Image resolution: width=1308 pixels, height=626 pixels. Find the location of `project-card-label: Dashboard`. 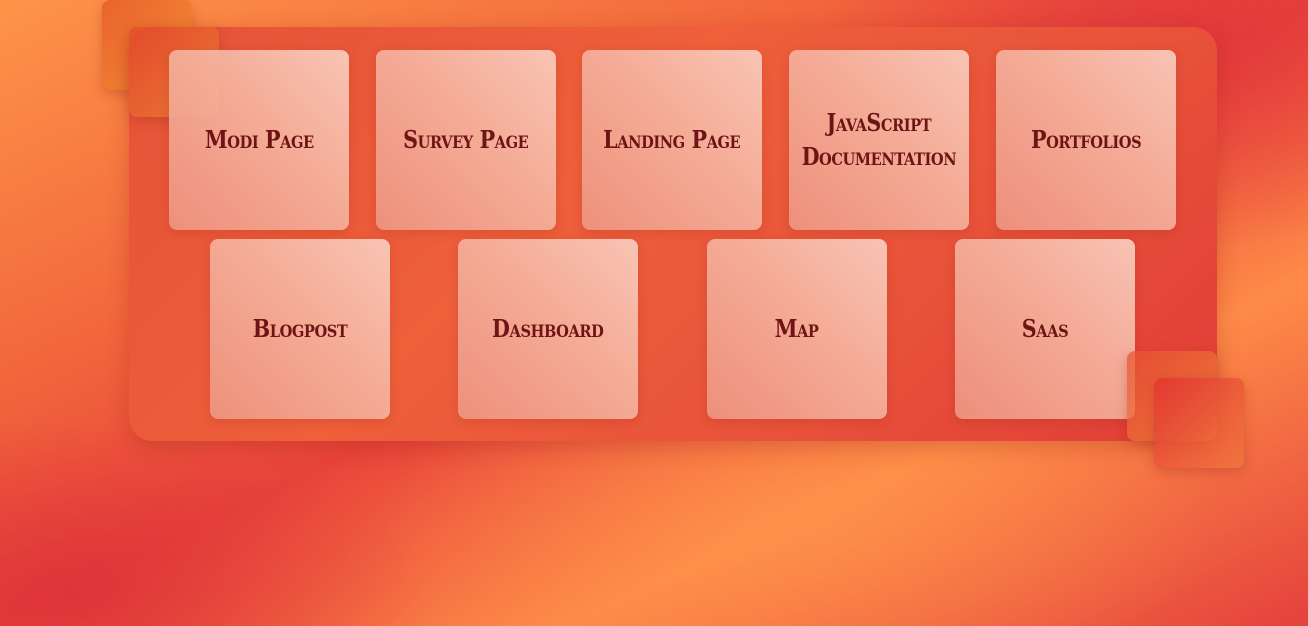

project-card-label: Dashboard is located at coordinates (548, 328).